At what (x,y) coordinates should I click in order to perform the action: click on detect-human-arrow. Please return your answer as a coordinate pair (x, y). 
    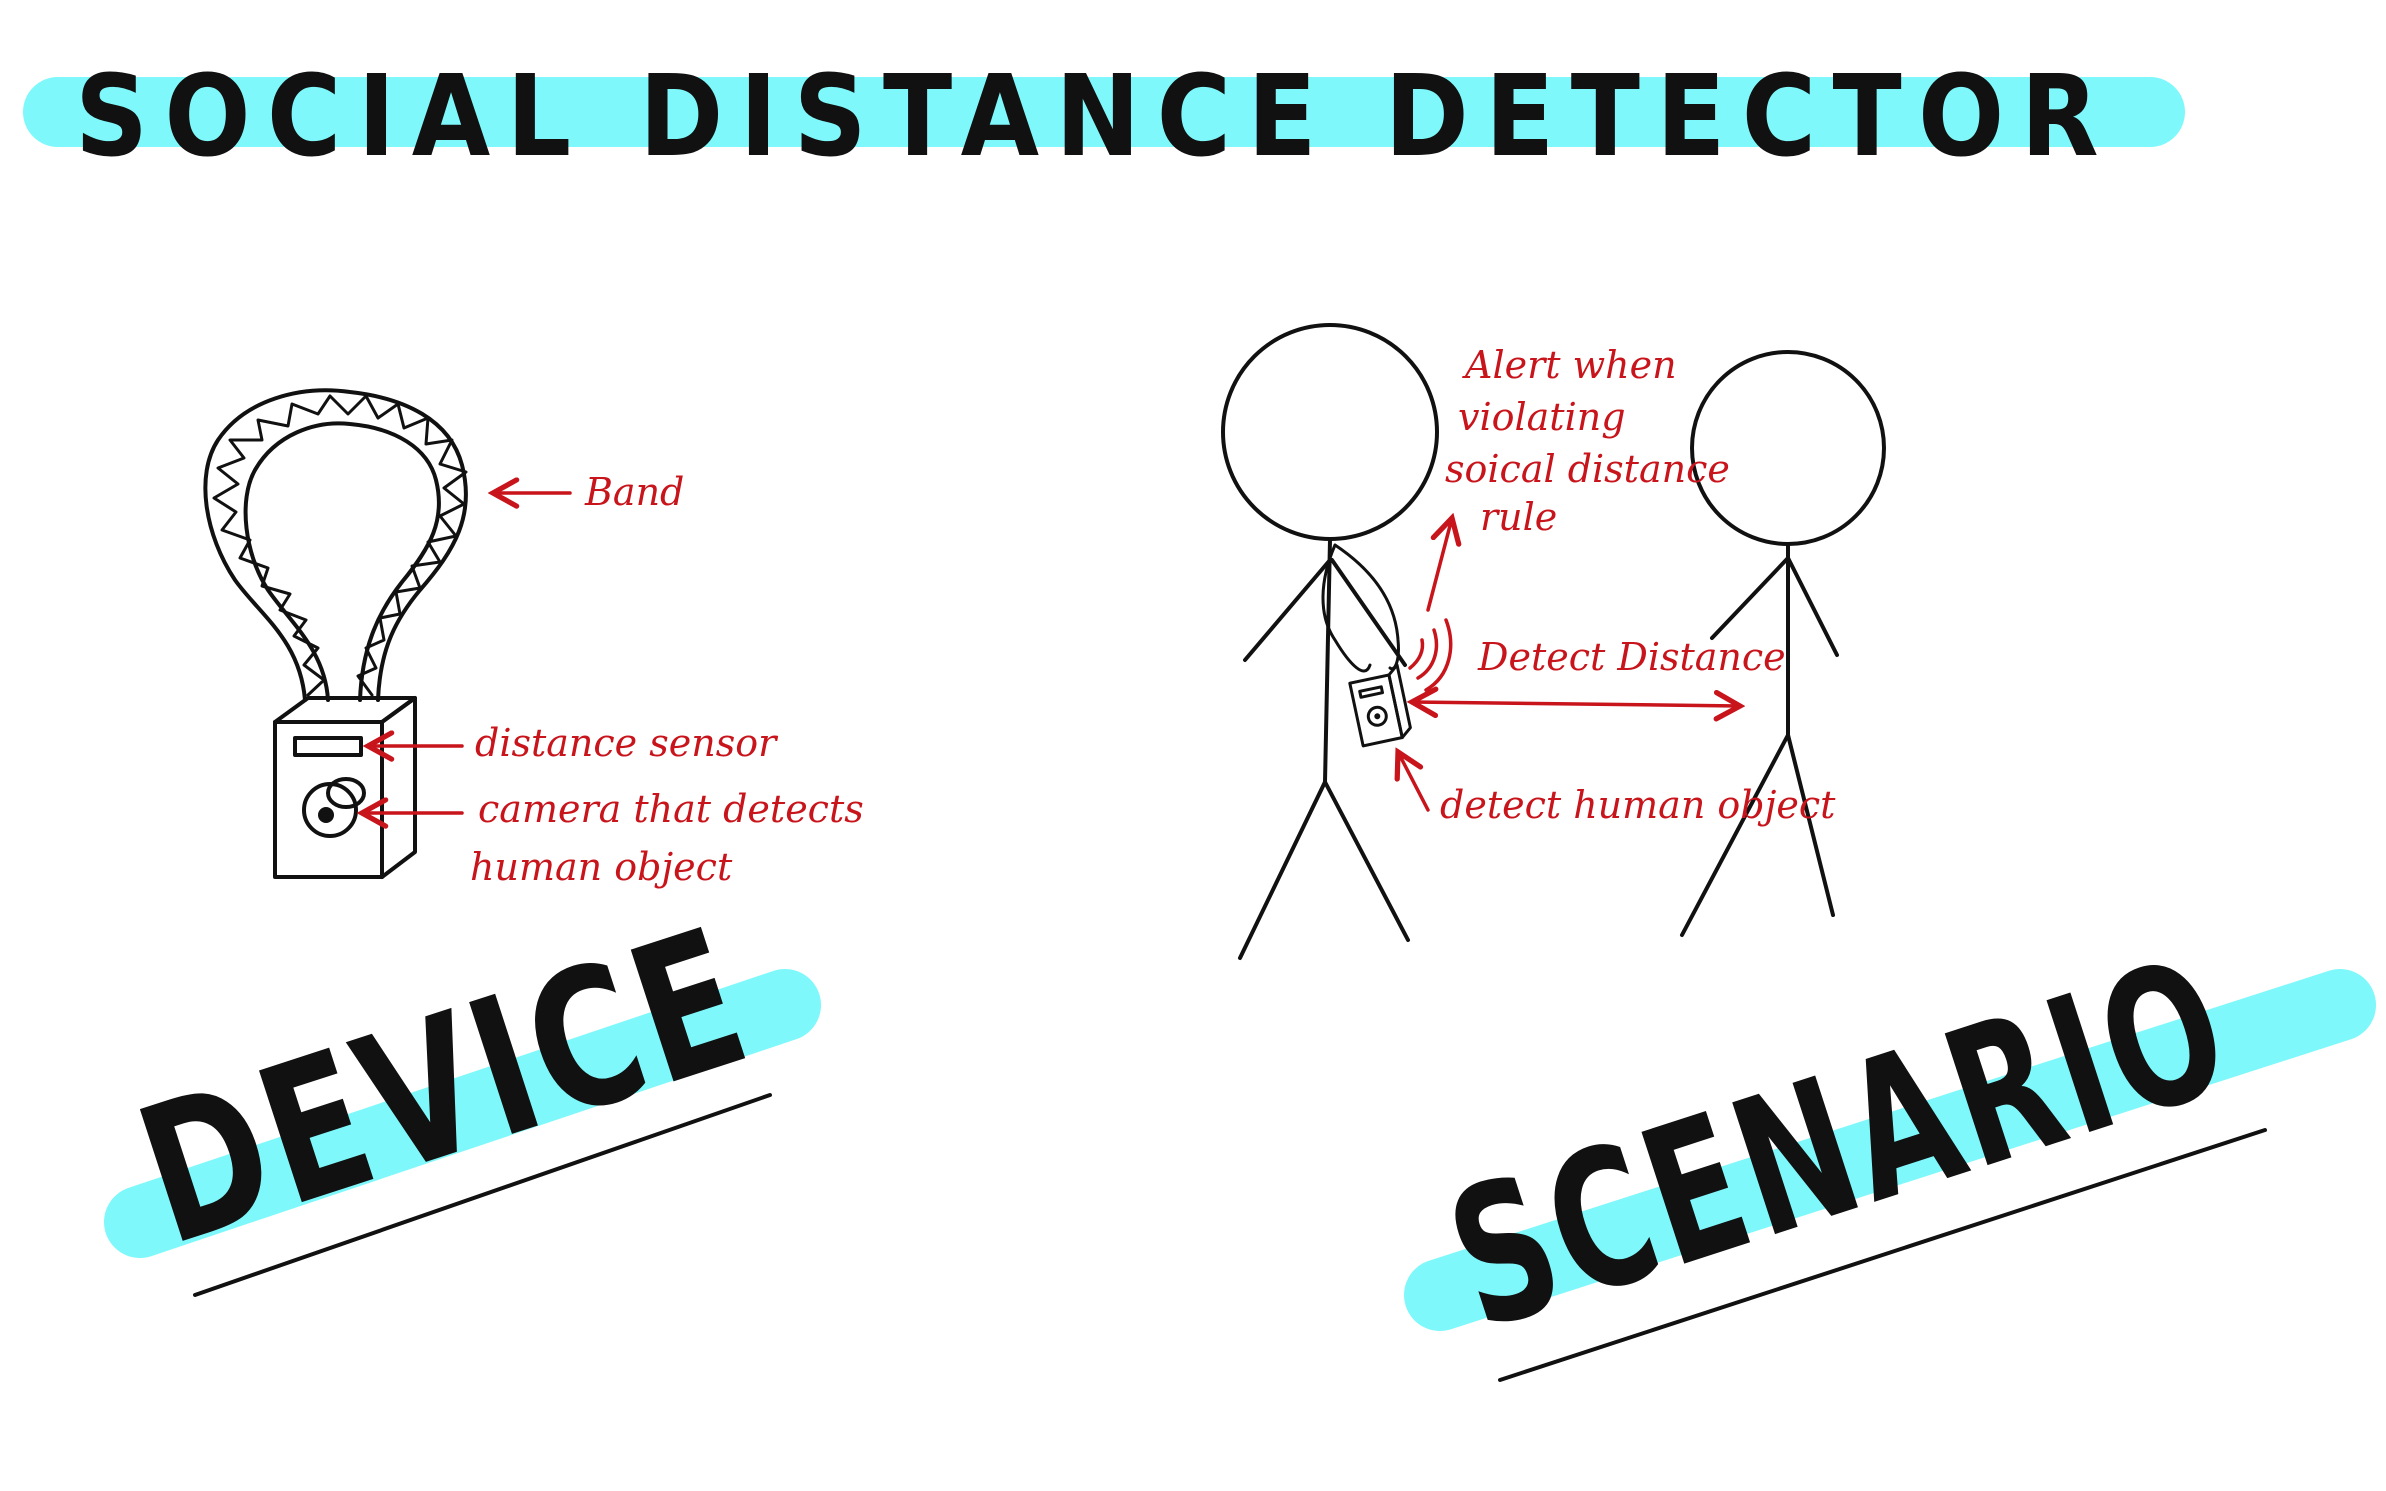
    Looking at the image, I should click on (1414, 782).